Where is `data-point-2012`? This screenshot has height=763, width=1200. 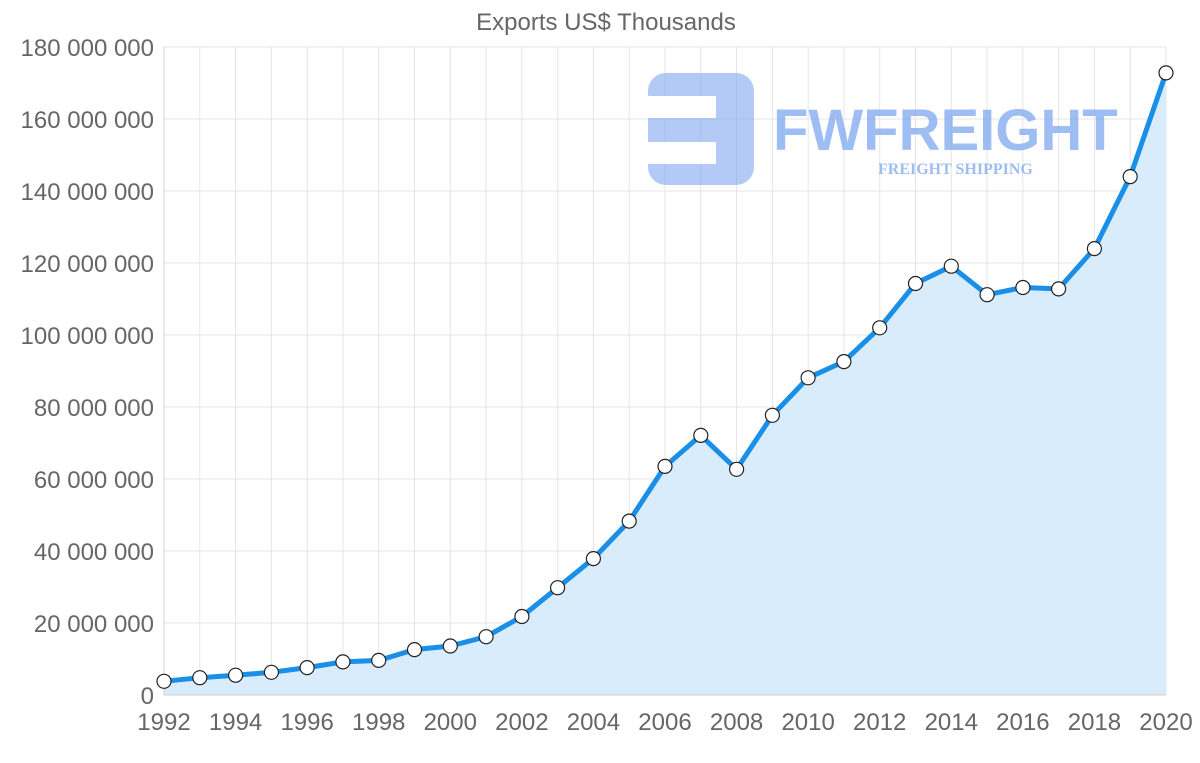
data-point-2012 is located at coordinates (880, 328).